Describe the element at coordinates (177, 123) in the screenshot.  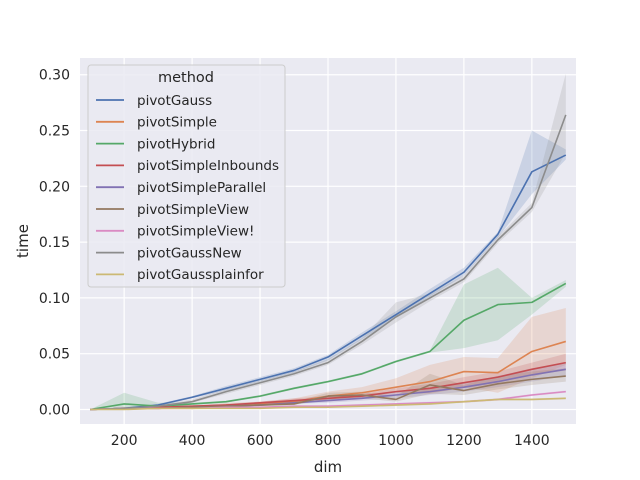
I see `legend-entry: pivotSimple` at that location.